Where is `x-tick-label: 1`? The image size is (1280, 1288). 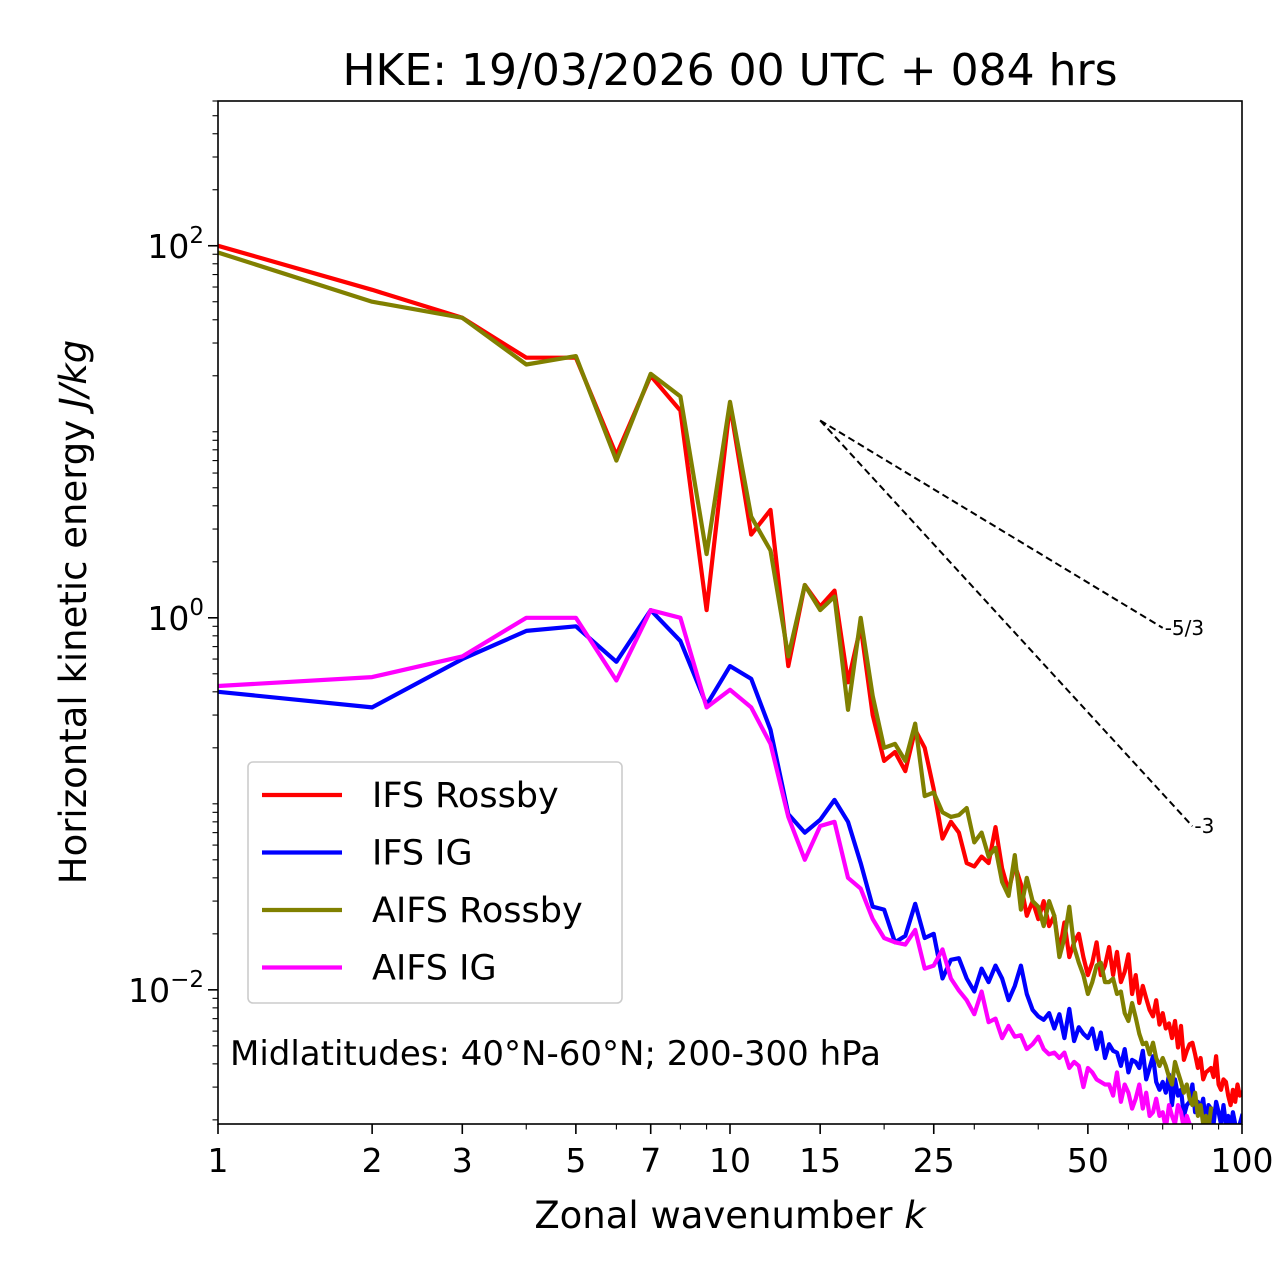 x-tick-label: 1 is located at coordinates (218, 1160).